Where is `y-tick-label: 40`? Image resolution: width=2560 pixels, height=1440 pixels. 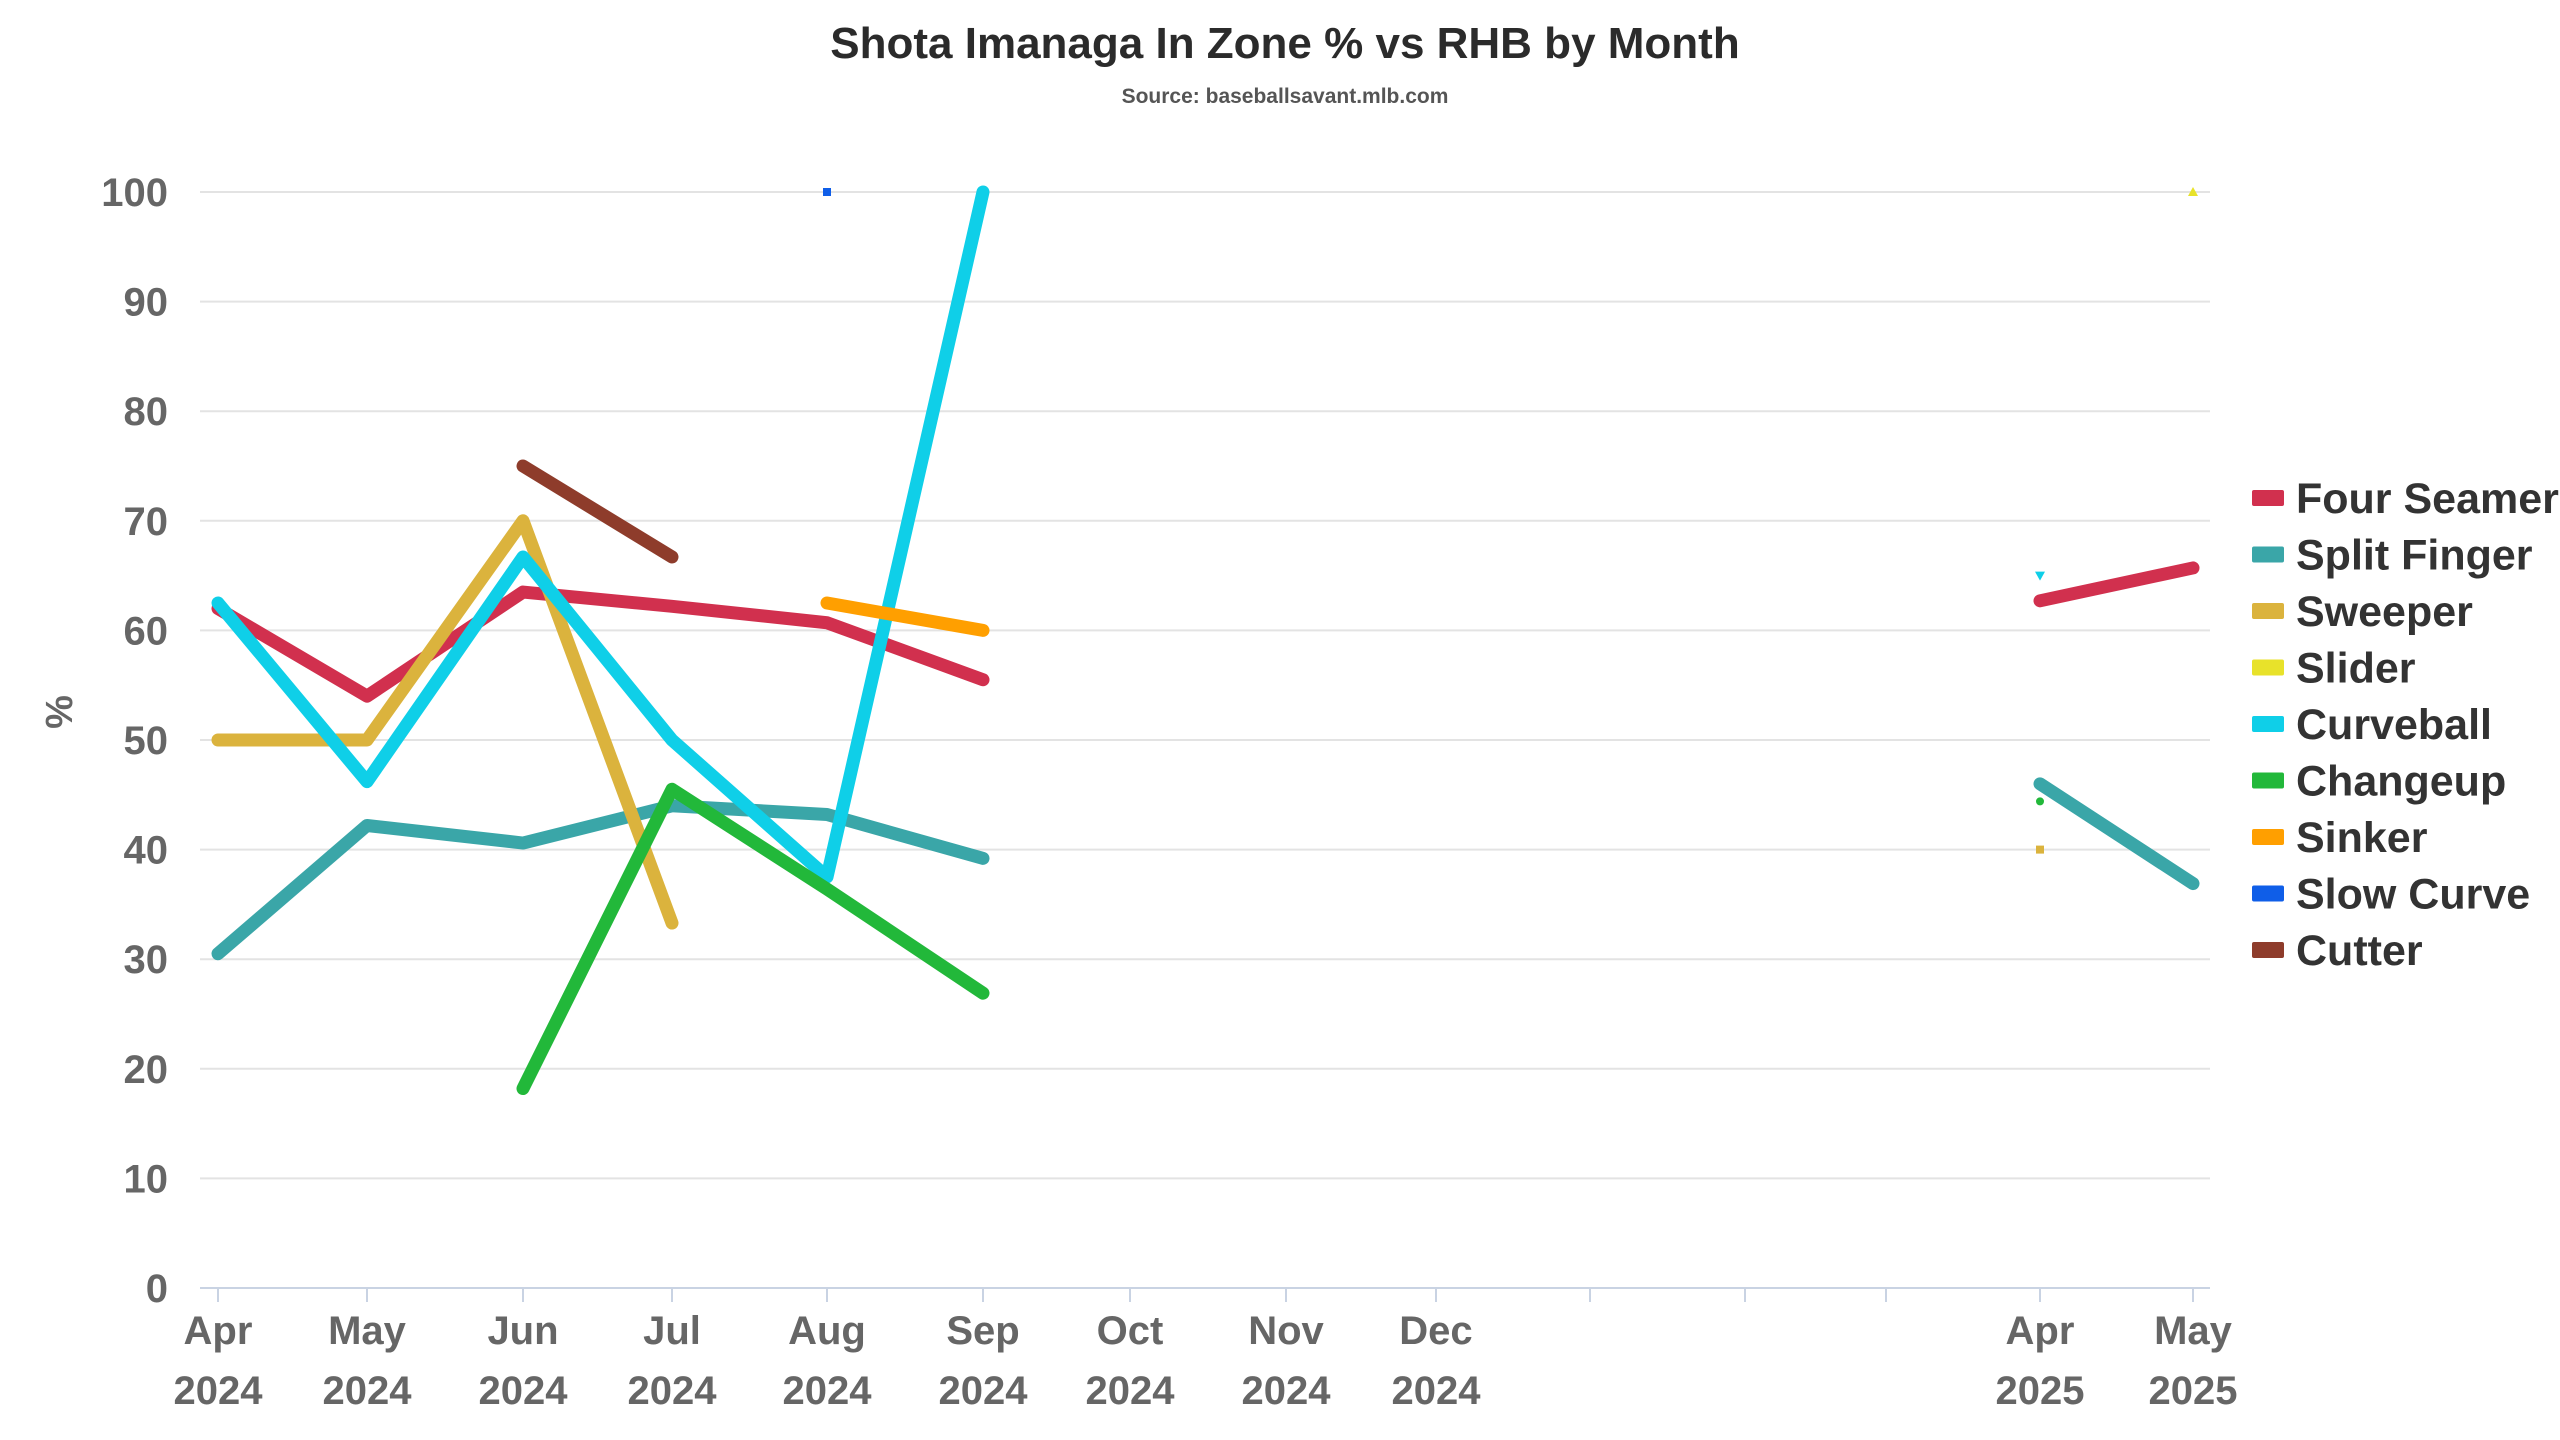 y-tick-label: 40 is located at coordinates (146, 851).